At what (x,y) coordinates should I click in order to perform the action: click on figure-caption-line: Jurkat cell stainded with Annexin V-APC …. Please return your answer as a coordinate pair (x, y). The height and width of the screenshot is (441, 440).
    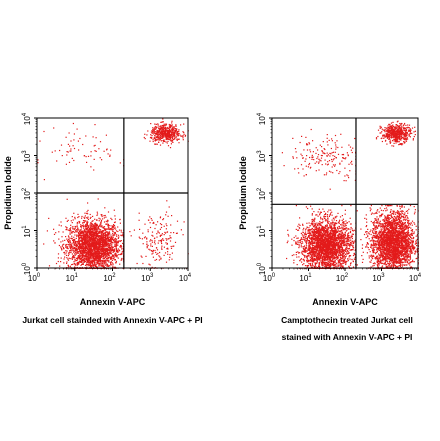
    Looking at the image, I should click on (112, 320).